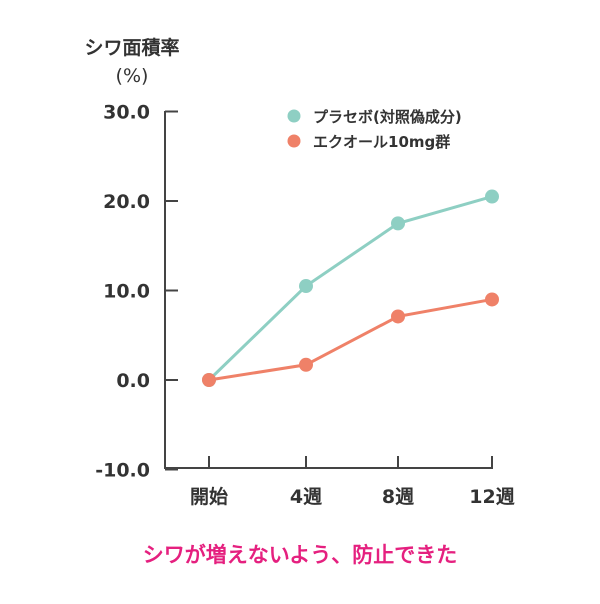 The height and width of the screenshot is (604, 600). What do you see at coordinates (132, 76) in the screenshot?
I see `y-axis-unit: (%)` at bounding box center [132, 76].